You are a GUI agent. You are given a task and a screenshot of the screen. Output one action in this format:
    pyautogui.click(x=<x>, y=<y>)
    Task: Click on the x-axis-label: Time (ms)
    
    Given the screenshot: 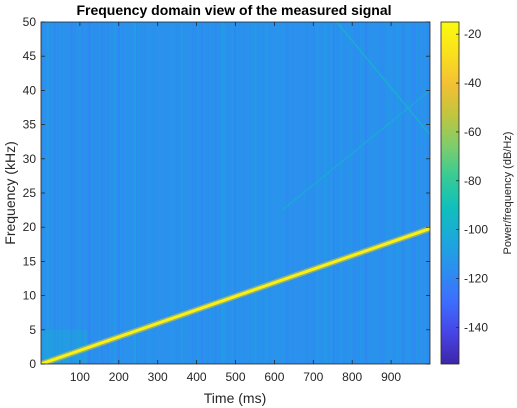 What is the action you would take?
    pyautogui.click(x=235, y=398)
    